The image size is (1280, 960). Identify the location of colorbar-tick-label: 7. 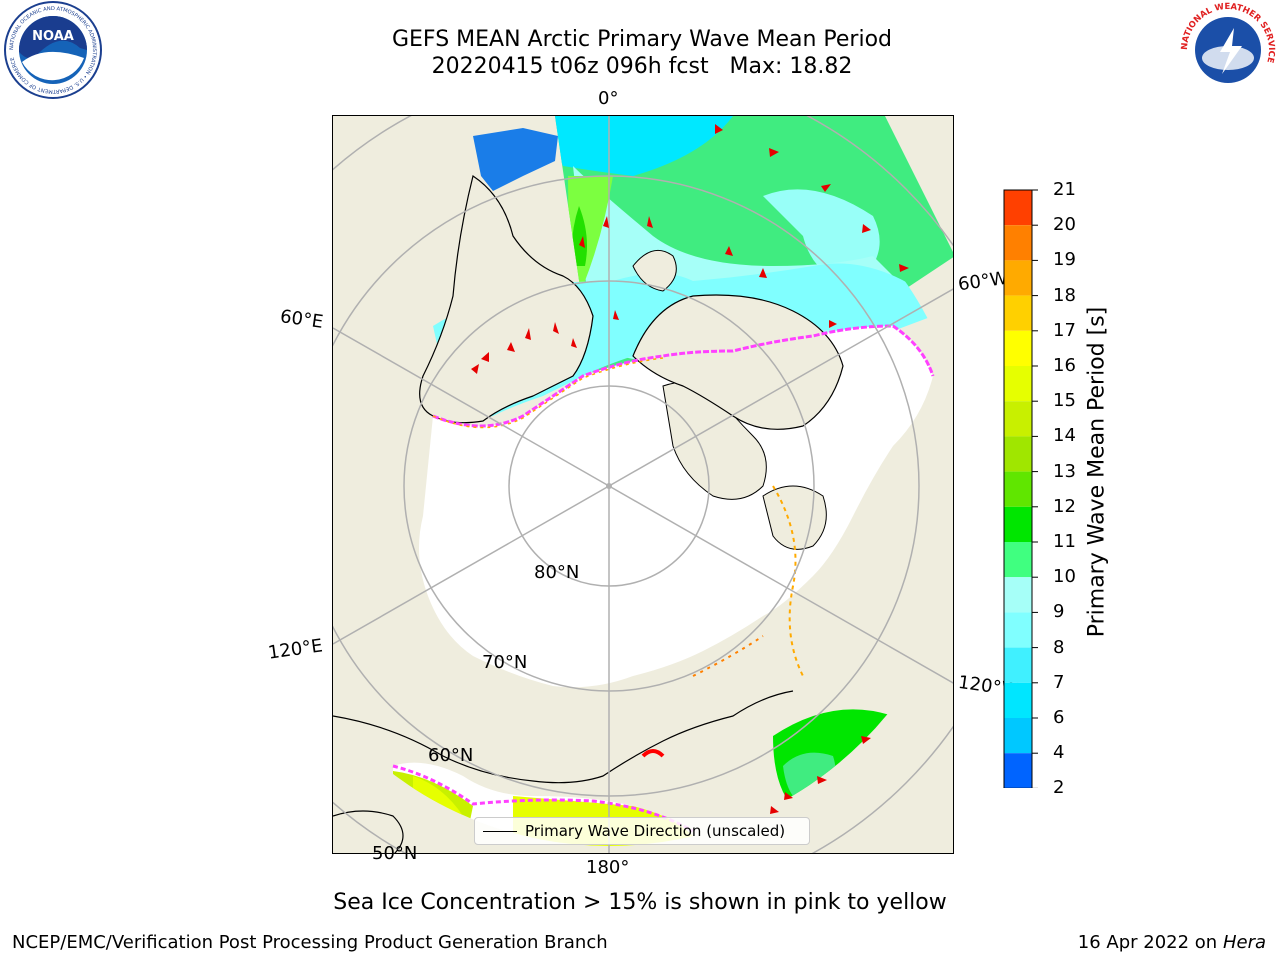
(1059, 682).